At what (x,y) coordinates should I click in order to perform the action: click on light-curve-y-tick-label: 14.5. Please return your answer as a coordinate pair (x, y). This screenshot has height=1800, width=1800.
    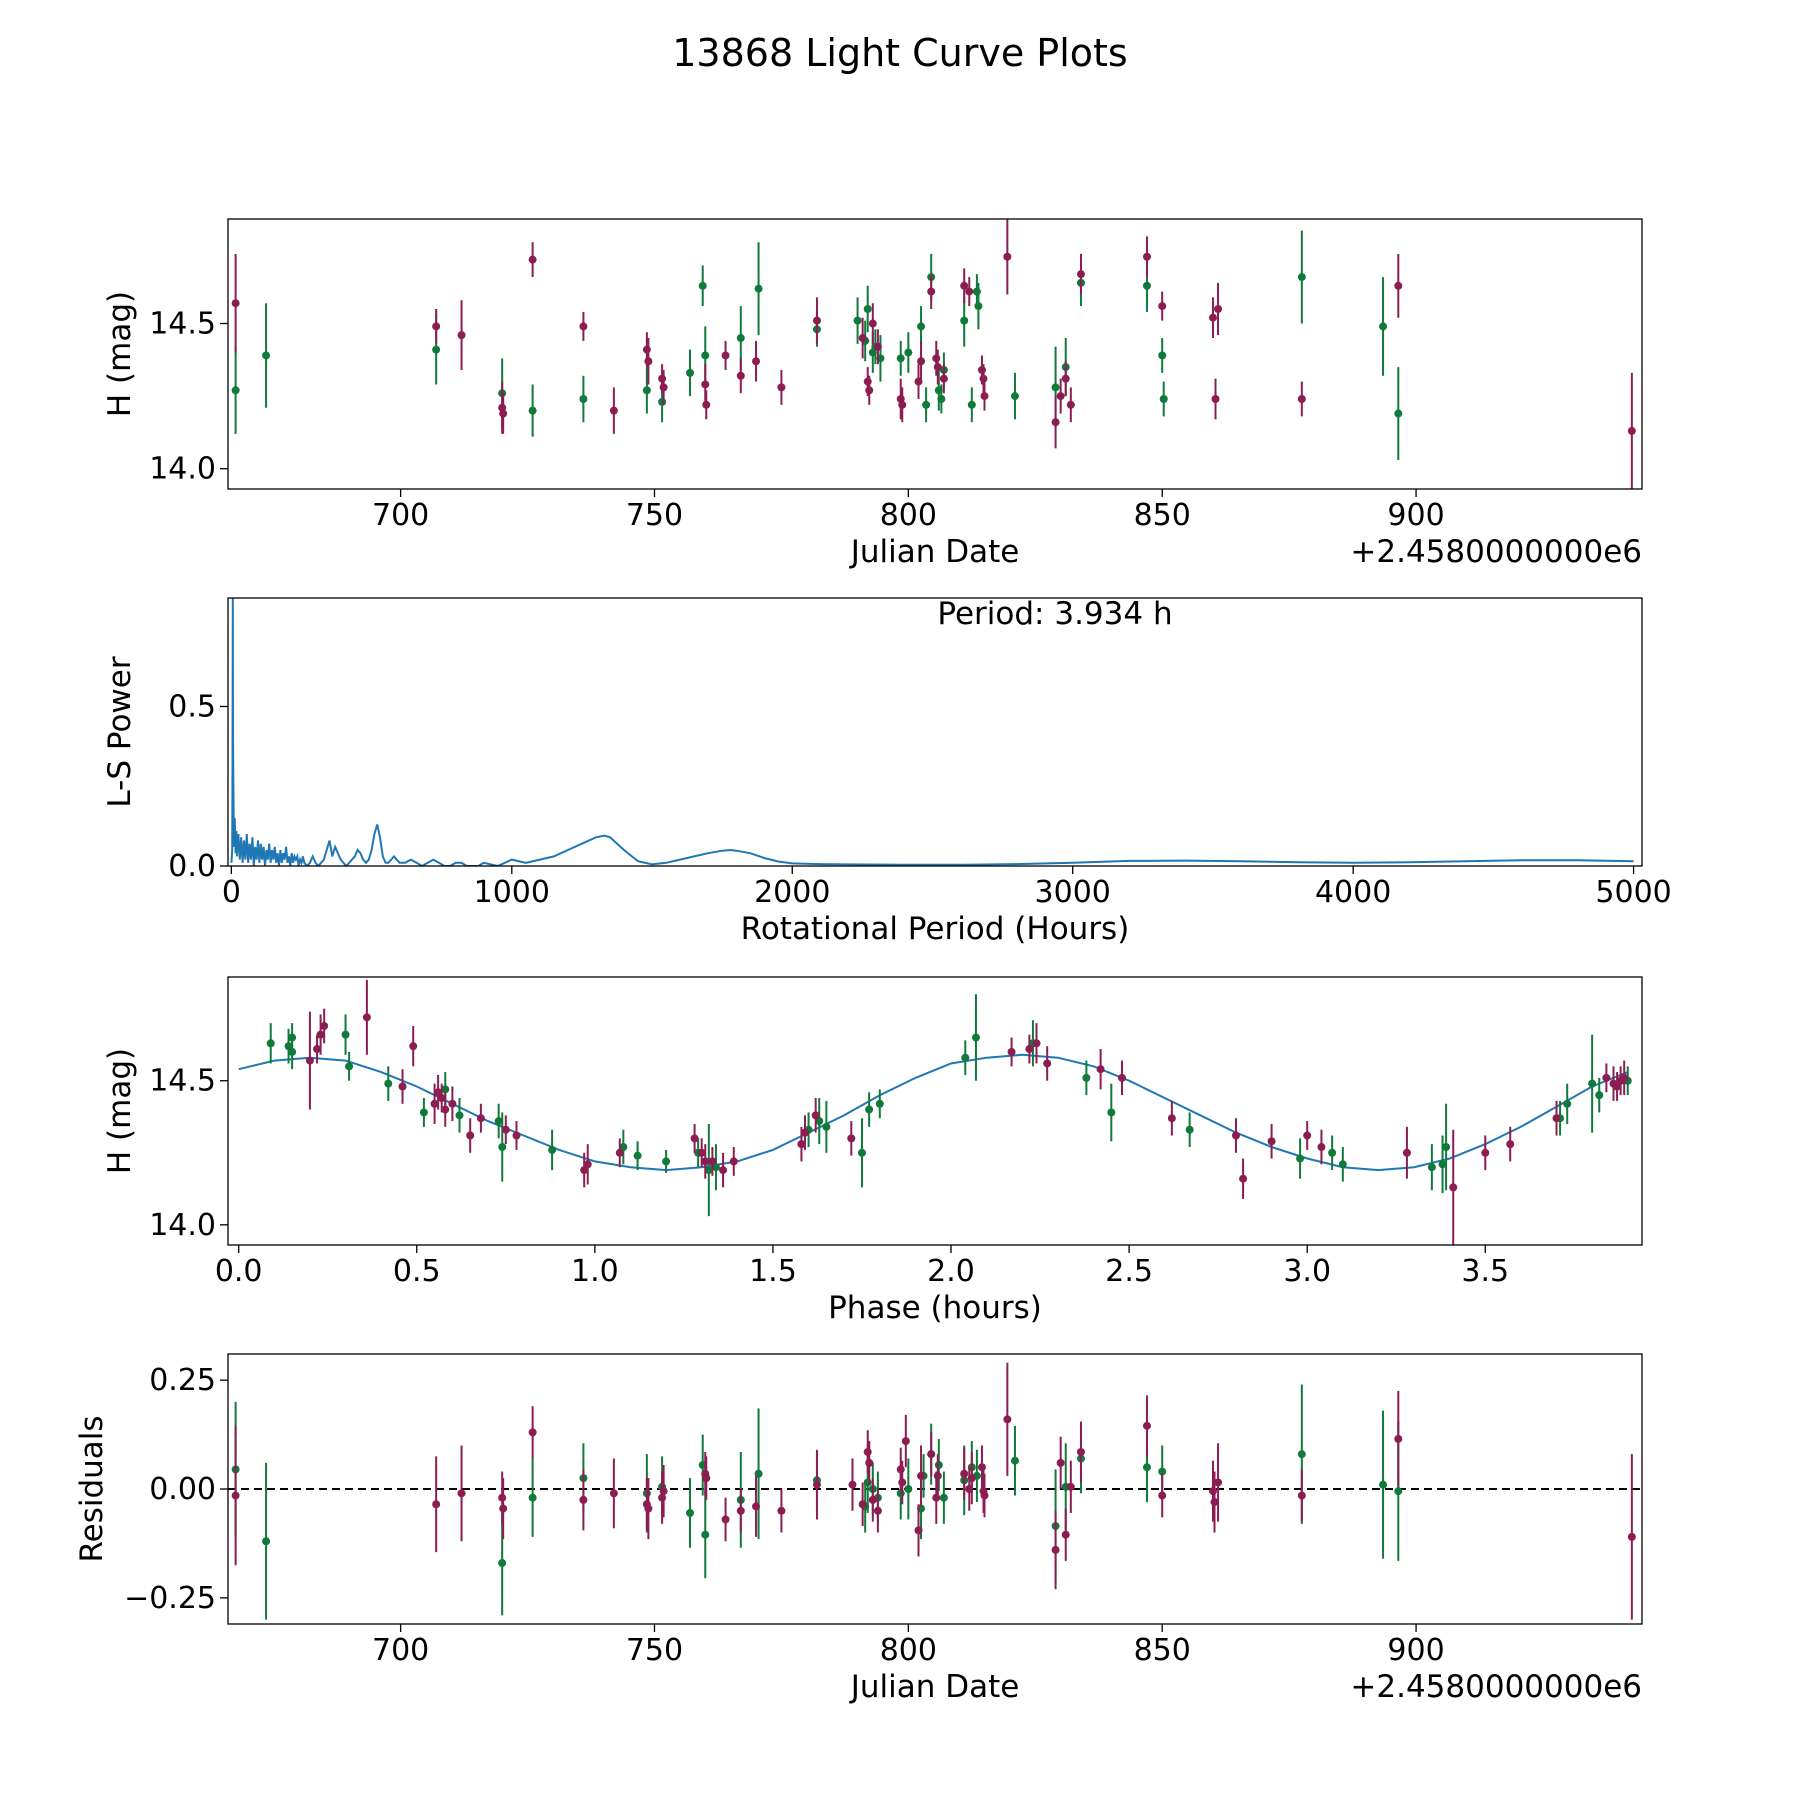
    Looking at the image, I should click on (182, 324).